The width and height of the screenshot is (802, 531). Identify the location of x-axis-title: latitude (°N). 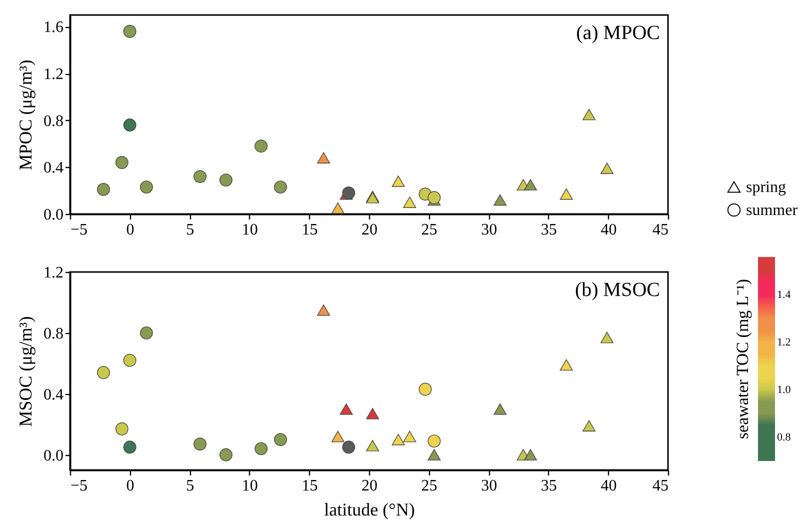
(369, 510).